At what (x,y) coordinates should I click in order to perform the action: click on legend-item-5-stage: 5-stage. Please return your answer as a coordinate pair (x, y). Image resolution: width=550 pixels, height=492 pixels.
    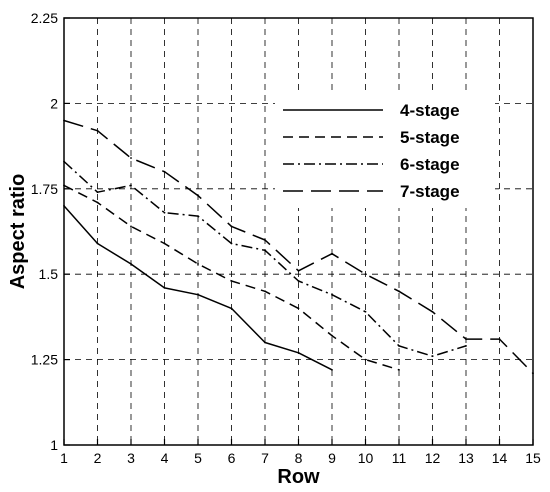
    Looking at the image, I should click on (371, 137).